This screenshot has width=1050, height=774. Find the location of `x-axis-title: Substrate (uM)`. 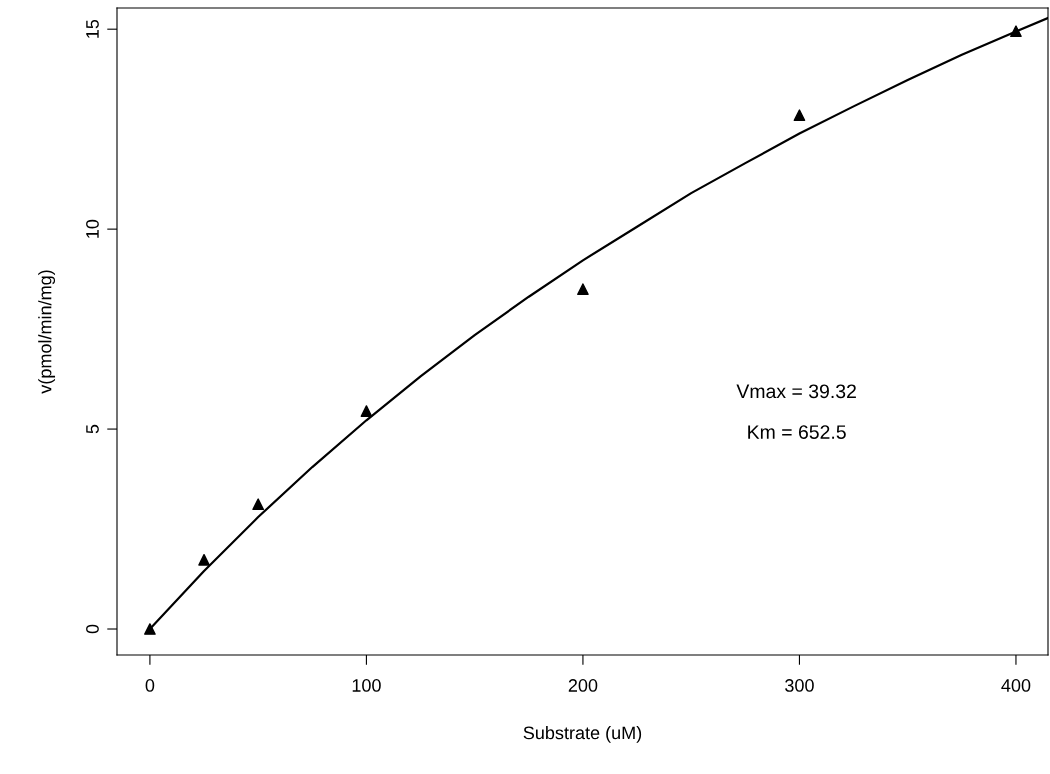

x-axis-title: Substrate (uM) is located at coordinates (582, 734).